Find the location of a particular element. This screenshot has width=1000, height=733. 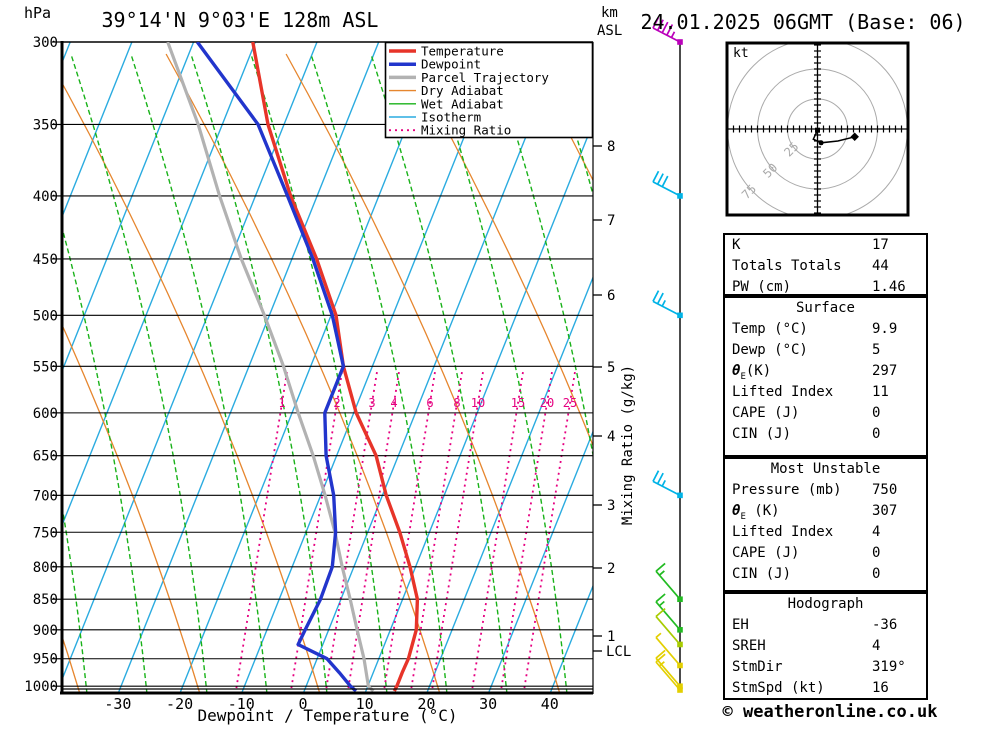

stats-value: 9.9 is located at coordinates (885, 329).